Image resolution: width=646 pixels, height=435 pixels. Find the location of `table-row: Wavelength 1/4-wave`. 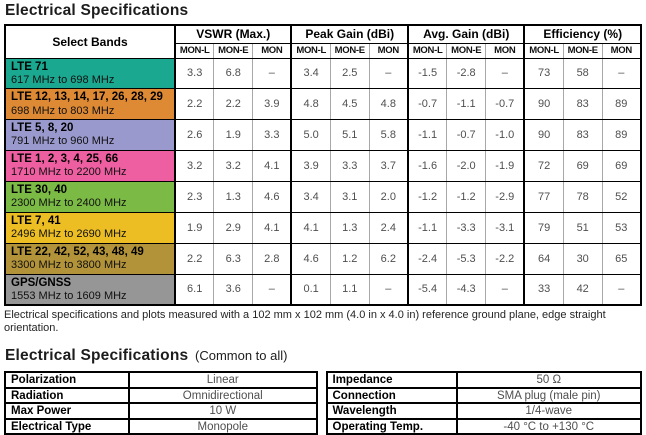

table-row: Wavelength 1/4-wave is located at coordinates (483, 411).